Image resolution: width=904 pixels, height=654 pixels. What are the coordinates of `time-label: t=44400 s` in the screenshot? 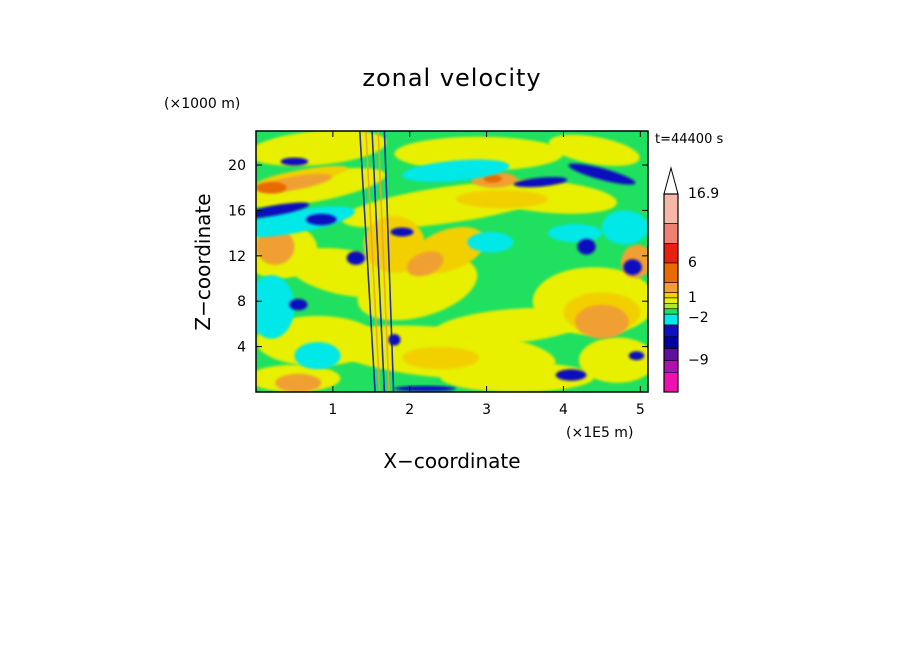 It's located at (689, 139).